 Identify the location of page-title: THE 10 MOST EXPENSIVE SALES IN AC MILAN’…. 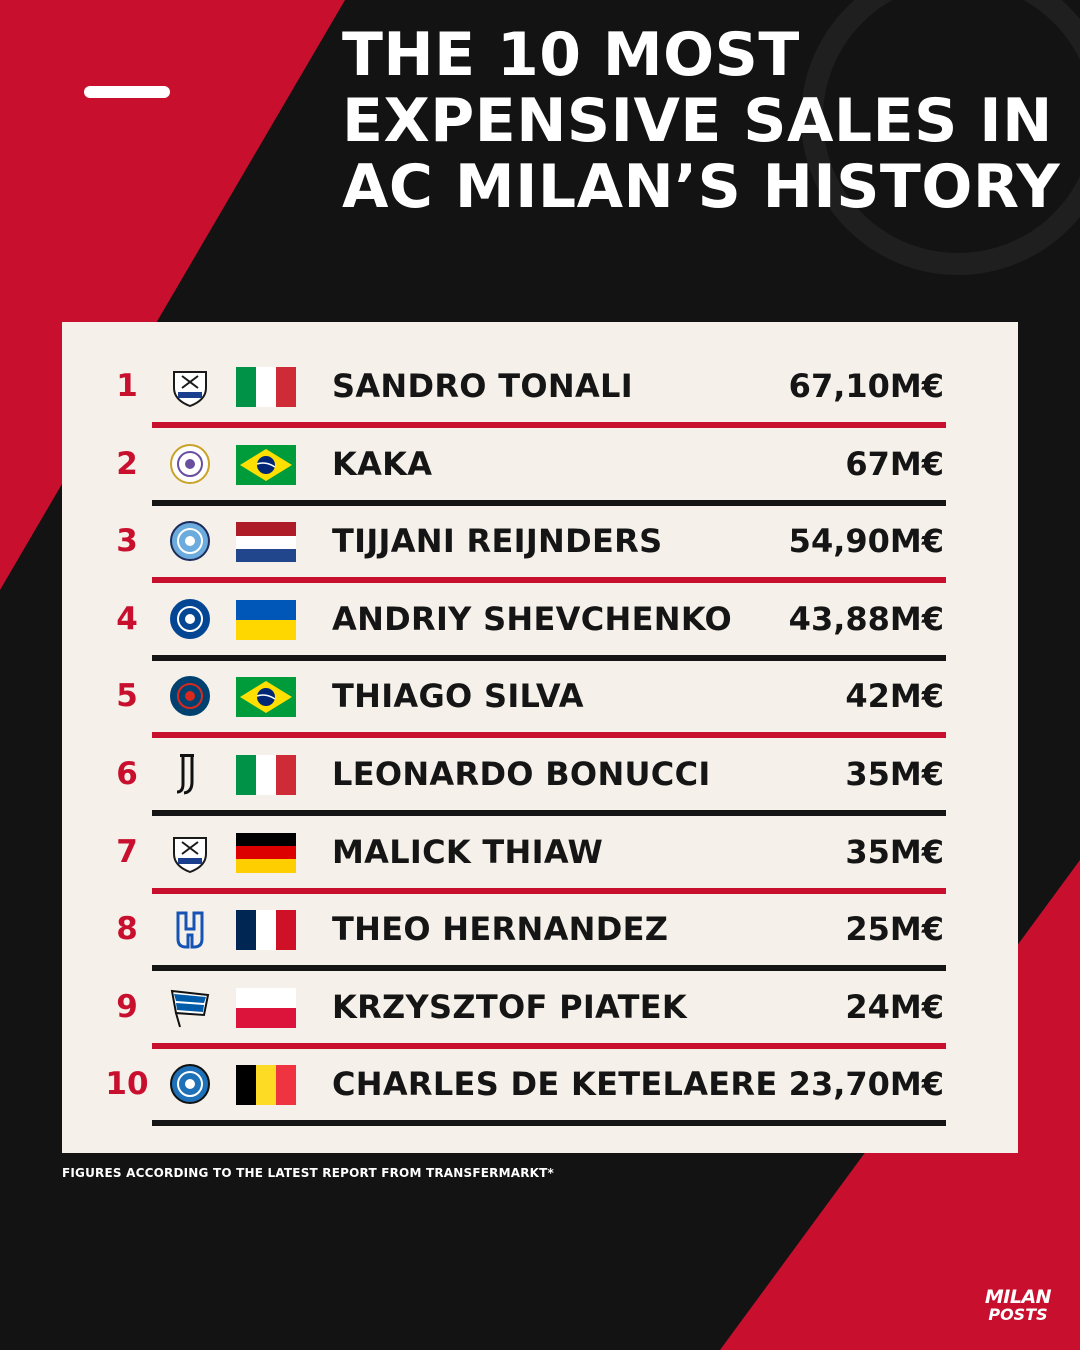
(707, 121).